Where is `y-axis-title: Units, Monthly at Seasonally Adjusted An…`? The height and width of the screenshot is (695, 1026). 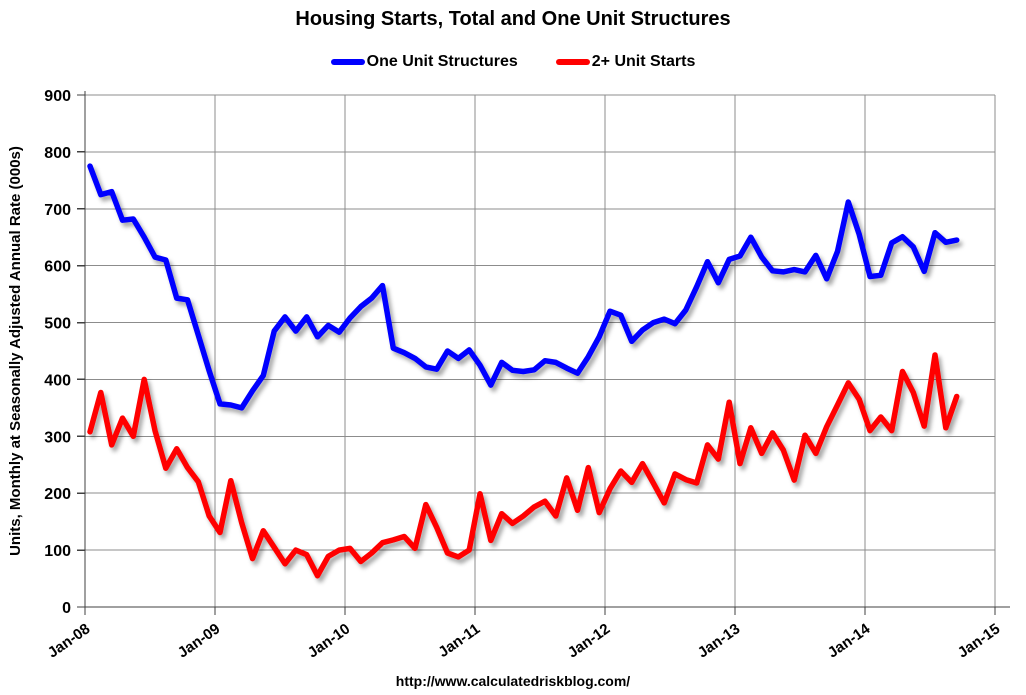
y-axis-title: Units, Monthly at Seasonally Adjusted An… is located at coordinates (15, 351).